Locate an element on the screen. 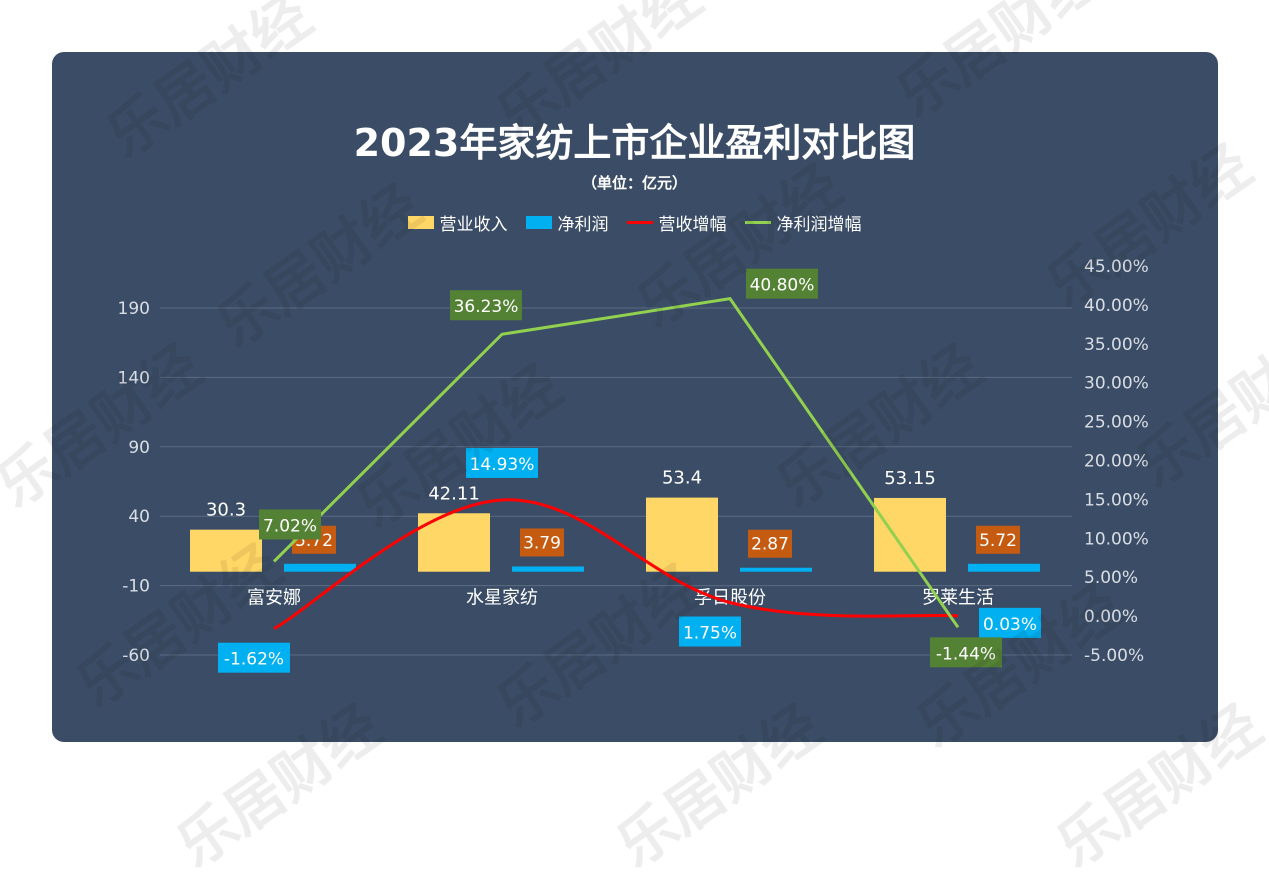  left-axis-tick-label: -10 is located at coordinates (136, 587).